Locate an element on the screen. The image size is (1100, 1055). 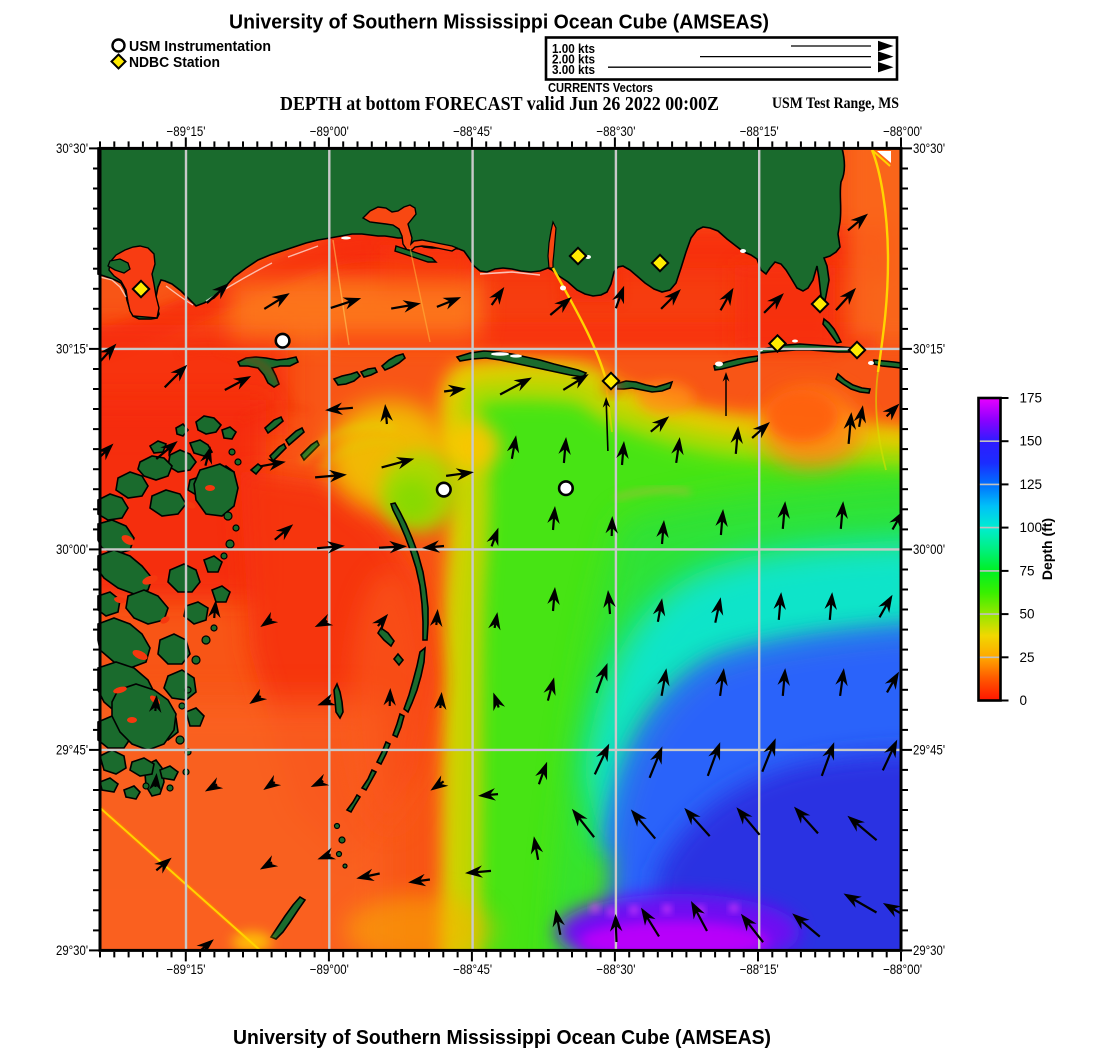
svg-text: NDBC Station is located at coordinates (174, 63).